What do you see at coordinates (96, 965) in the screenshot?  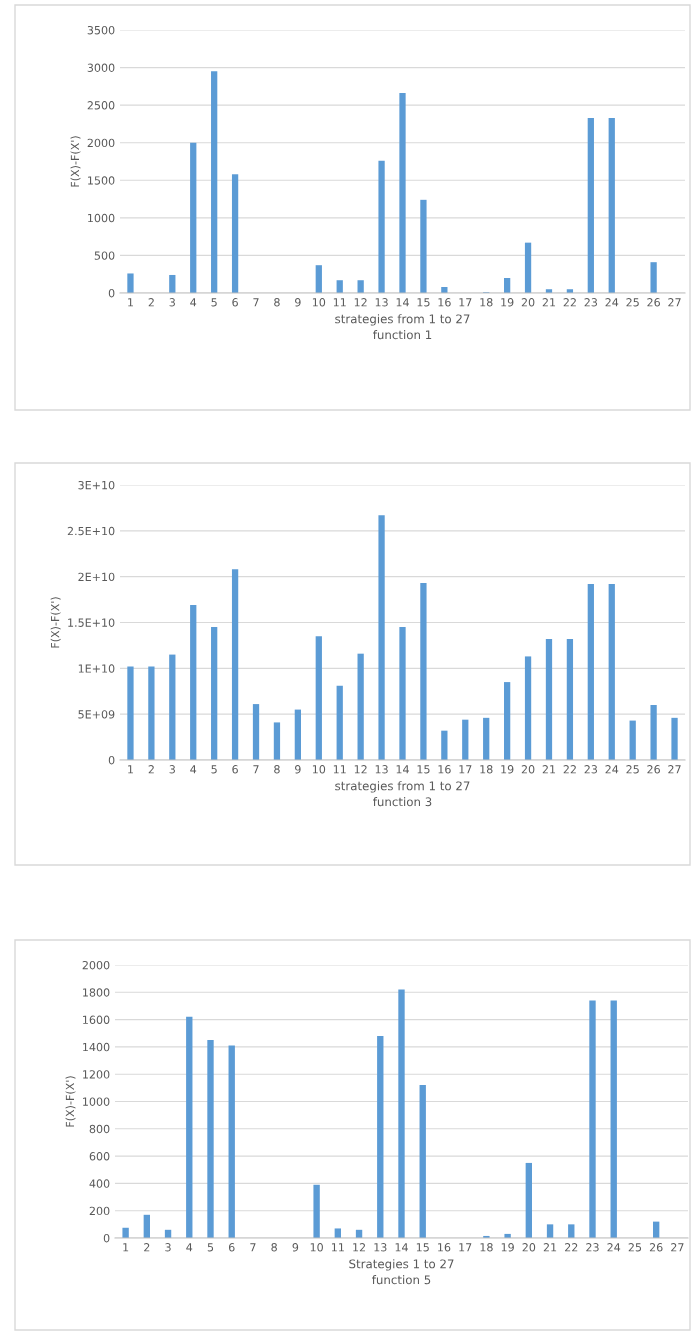 I see `y-tick-label: 2000` at bounding box center [96, 965].